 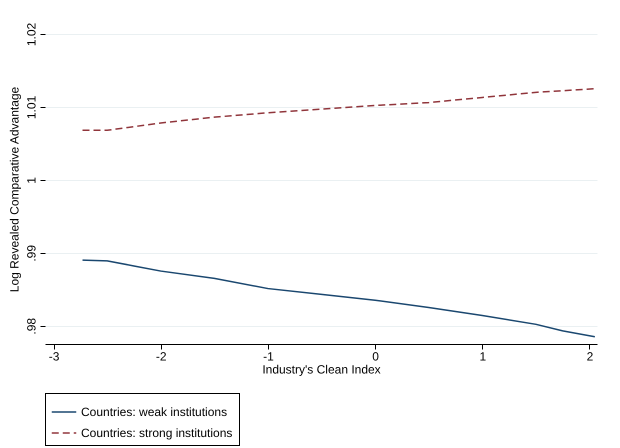 I want to click on legend-label: Countries: weak institutions, so click(x=154, y=412).